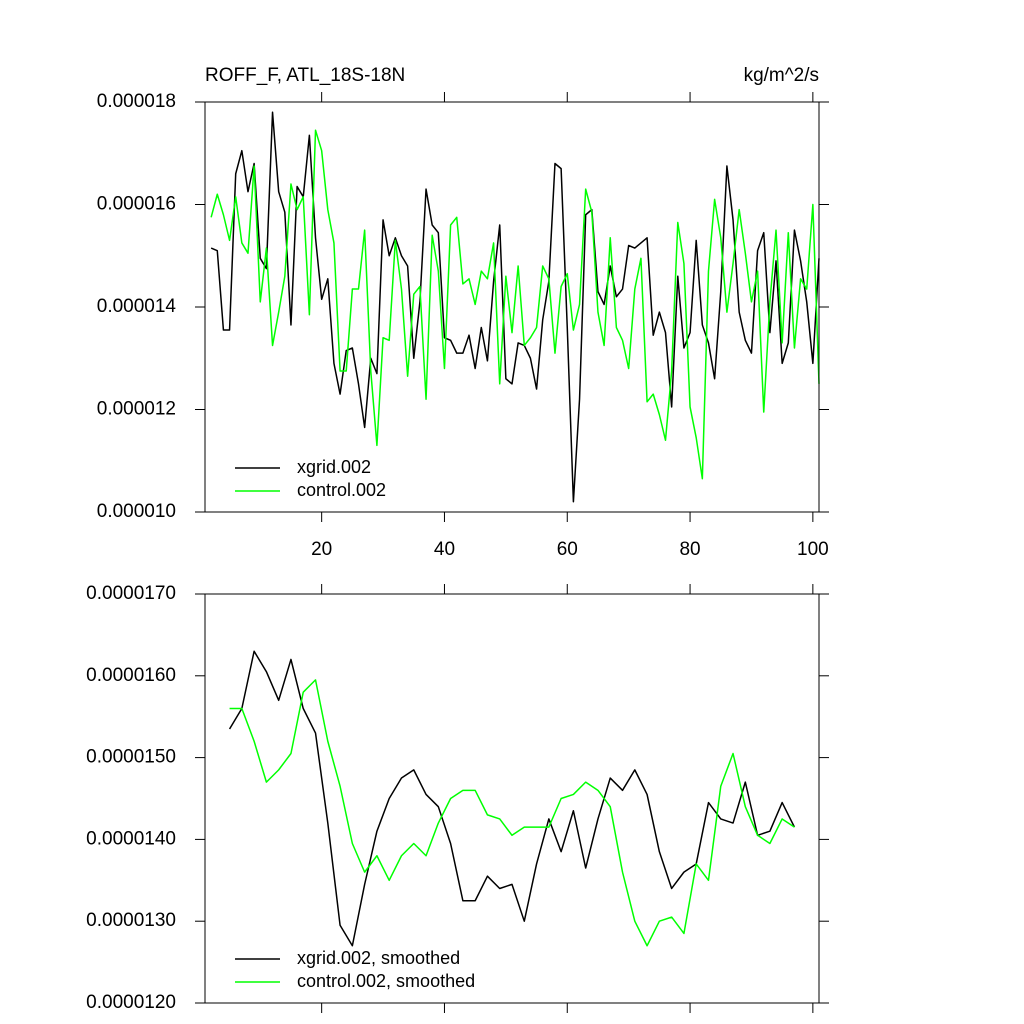 This screenshot has height=1024, width=1024. I want to click on x-tick-label: 40, so click(444, 549).